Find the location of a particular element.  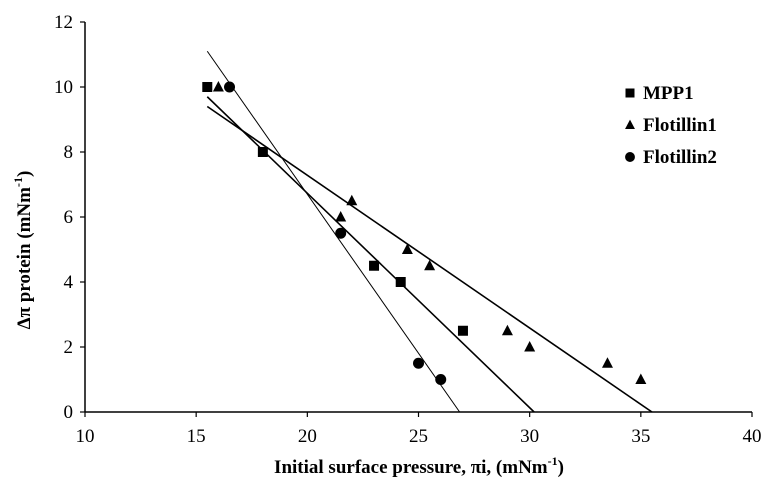

legend-label-flotillin1: Flotillin1 is located at coordinates (680, 125).